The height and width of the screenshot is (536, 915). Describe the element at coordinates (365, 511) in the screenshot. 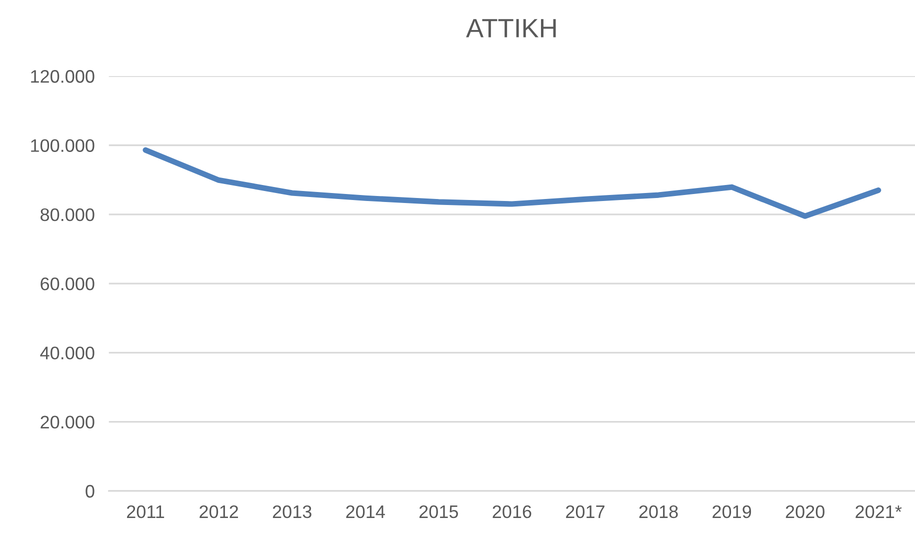

I see `x-tick-label: 2014` at that location.